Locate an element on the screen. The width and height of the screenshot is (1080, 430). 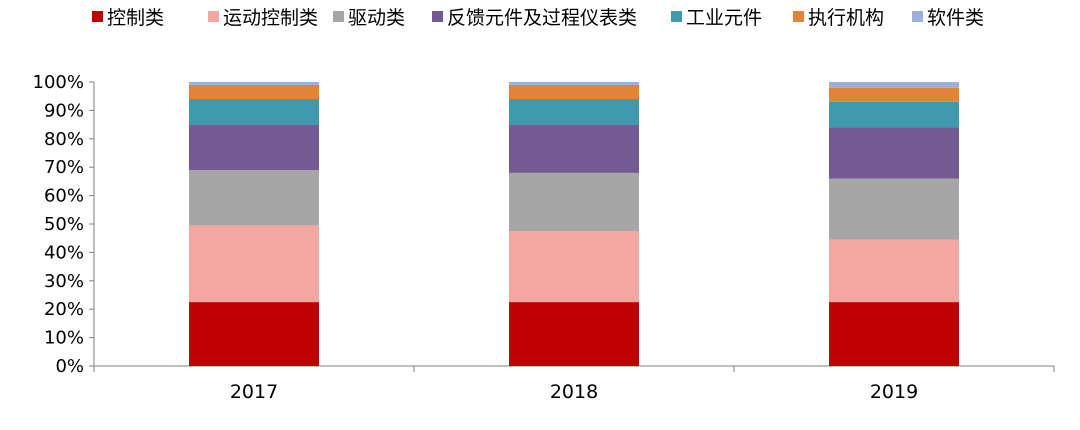
legend-label: 工业元件 is located at coordinates (724, 18).